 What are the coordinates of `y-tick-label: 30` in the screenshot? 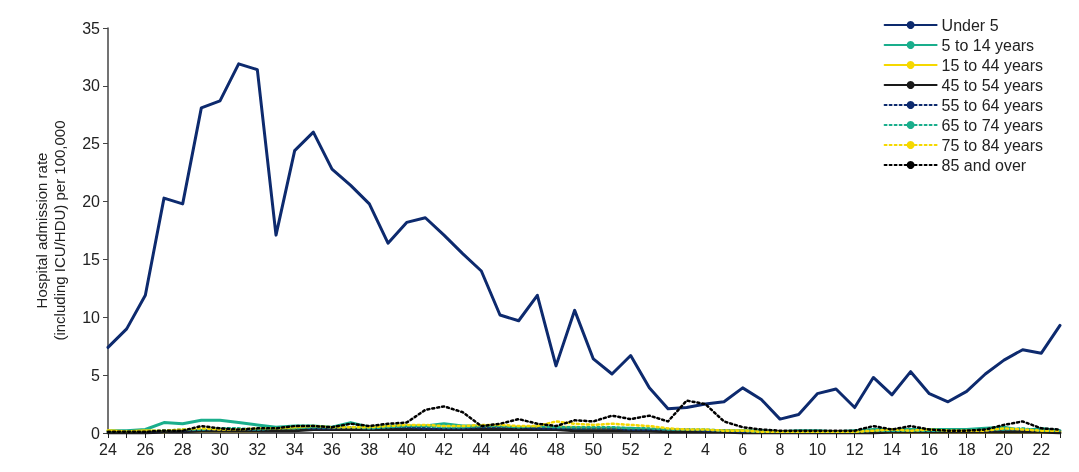 It's located at (91, 86).